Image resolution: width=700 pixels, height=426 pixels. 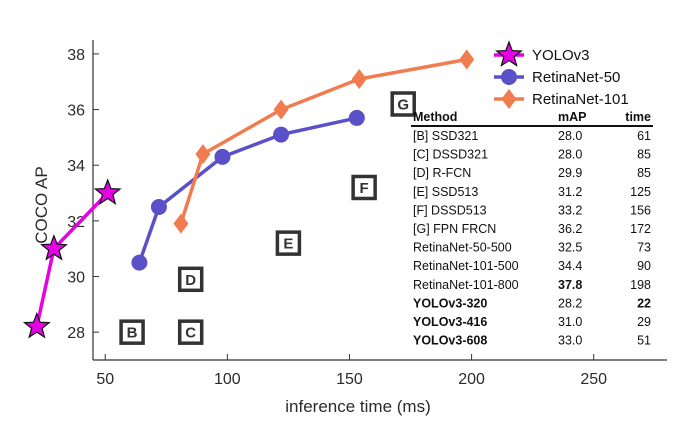 I want to click on retinanet-50-line, so click(x=247, y=190).